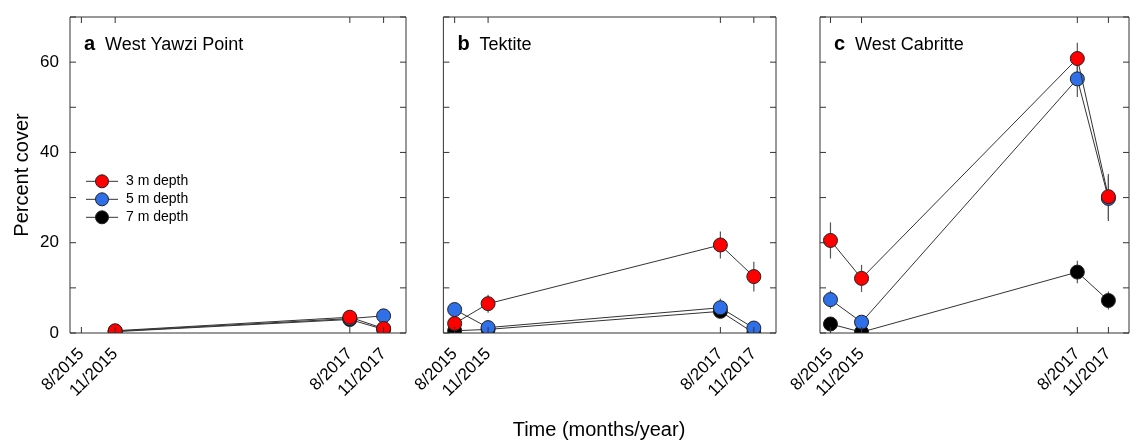  What do you see at coordinates (49, 152) in the screenshot?
I see `y-tick-label: 40` at bounding box center [49, 152].